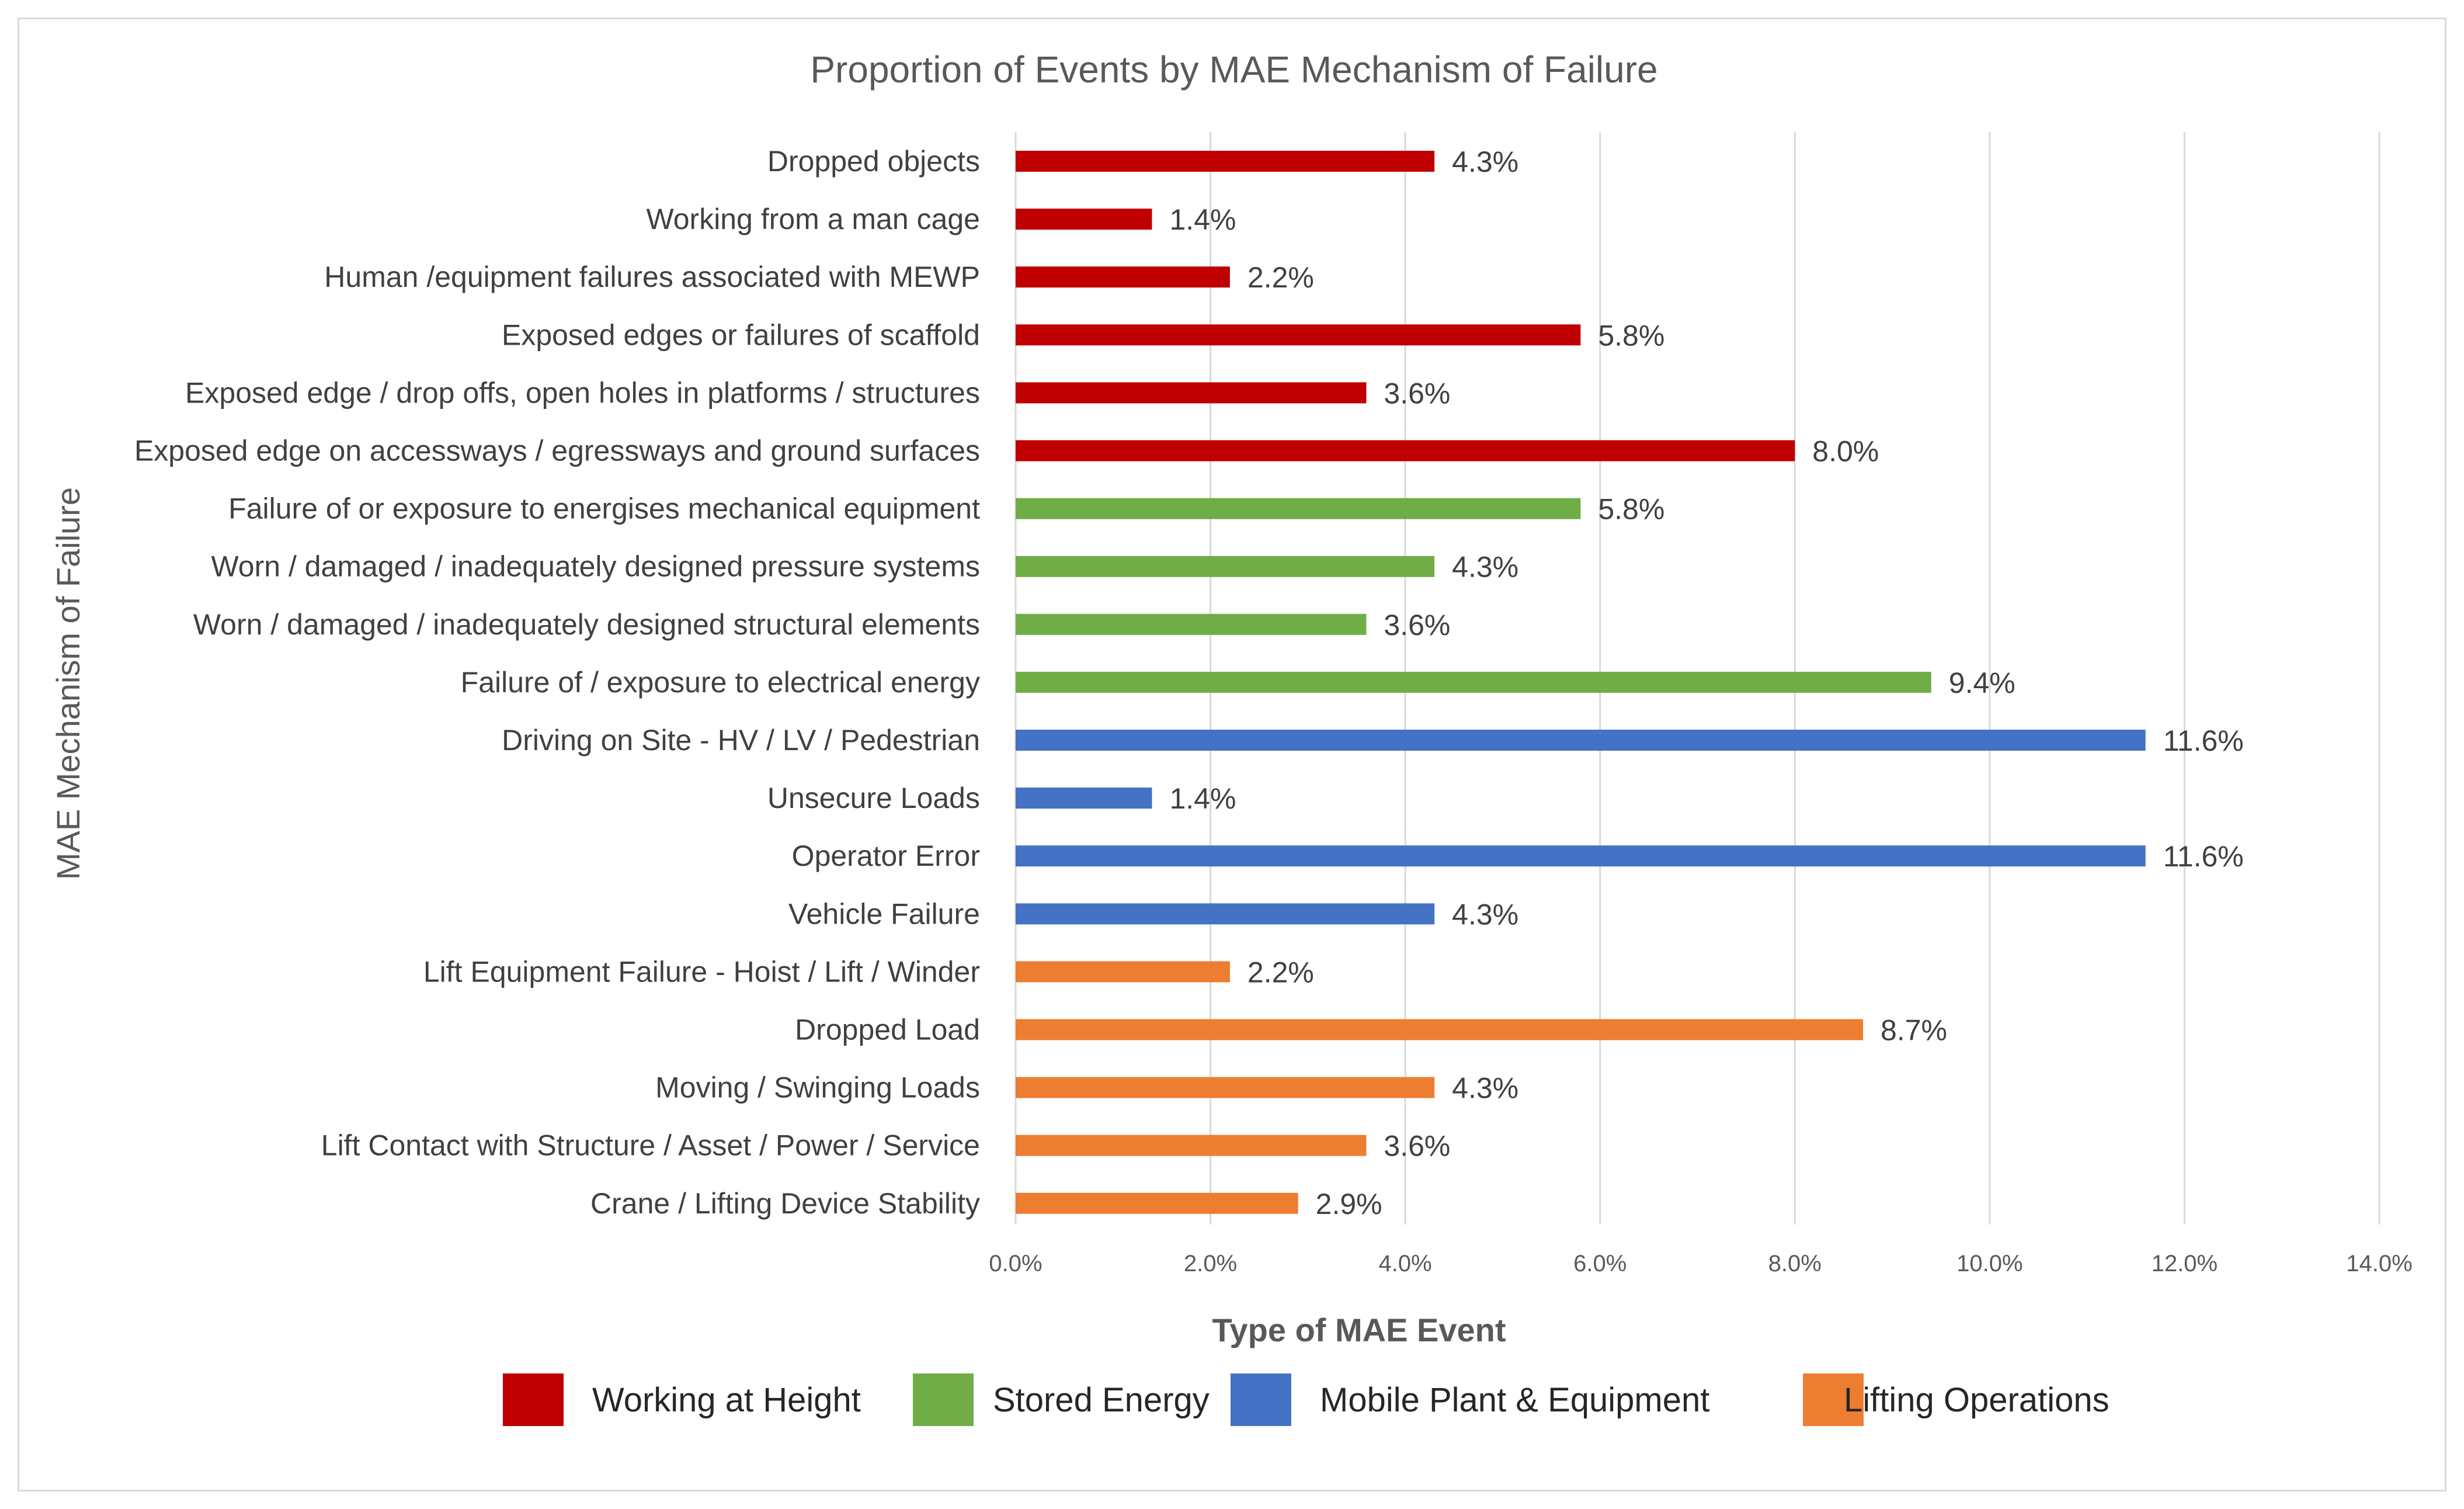  What do you see at coordinates (1989, 1263) in the screenshot?
I see `x-tick-label: 10.0%` at bounding box center [1989, 1263].